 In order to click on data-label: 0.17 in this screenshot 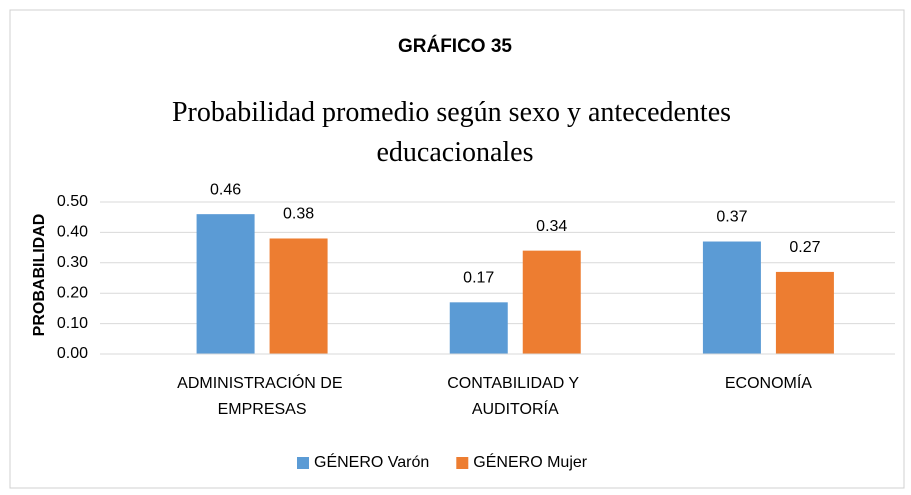, I will do `click(478, 278)`.